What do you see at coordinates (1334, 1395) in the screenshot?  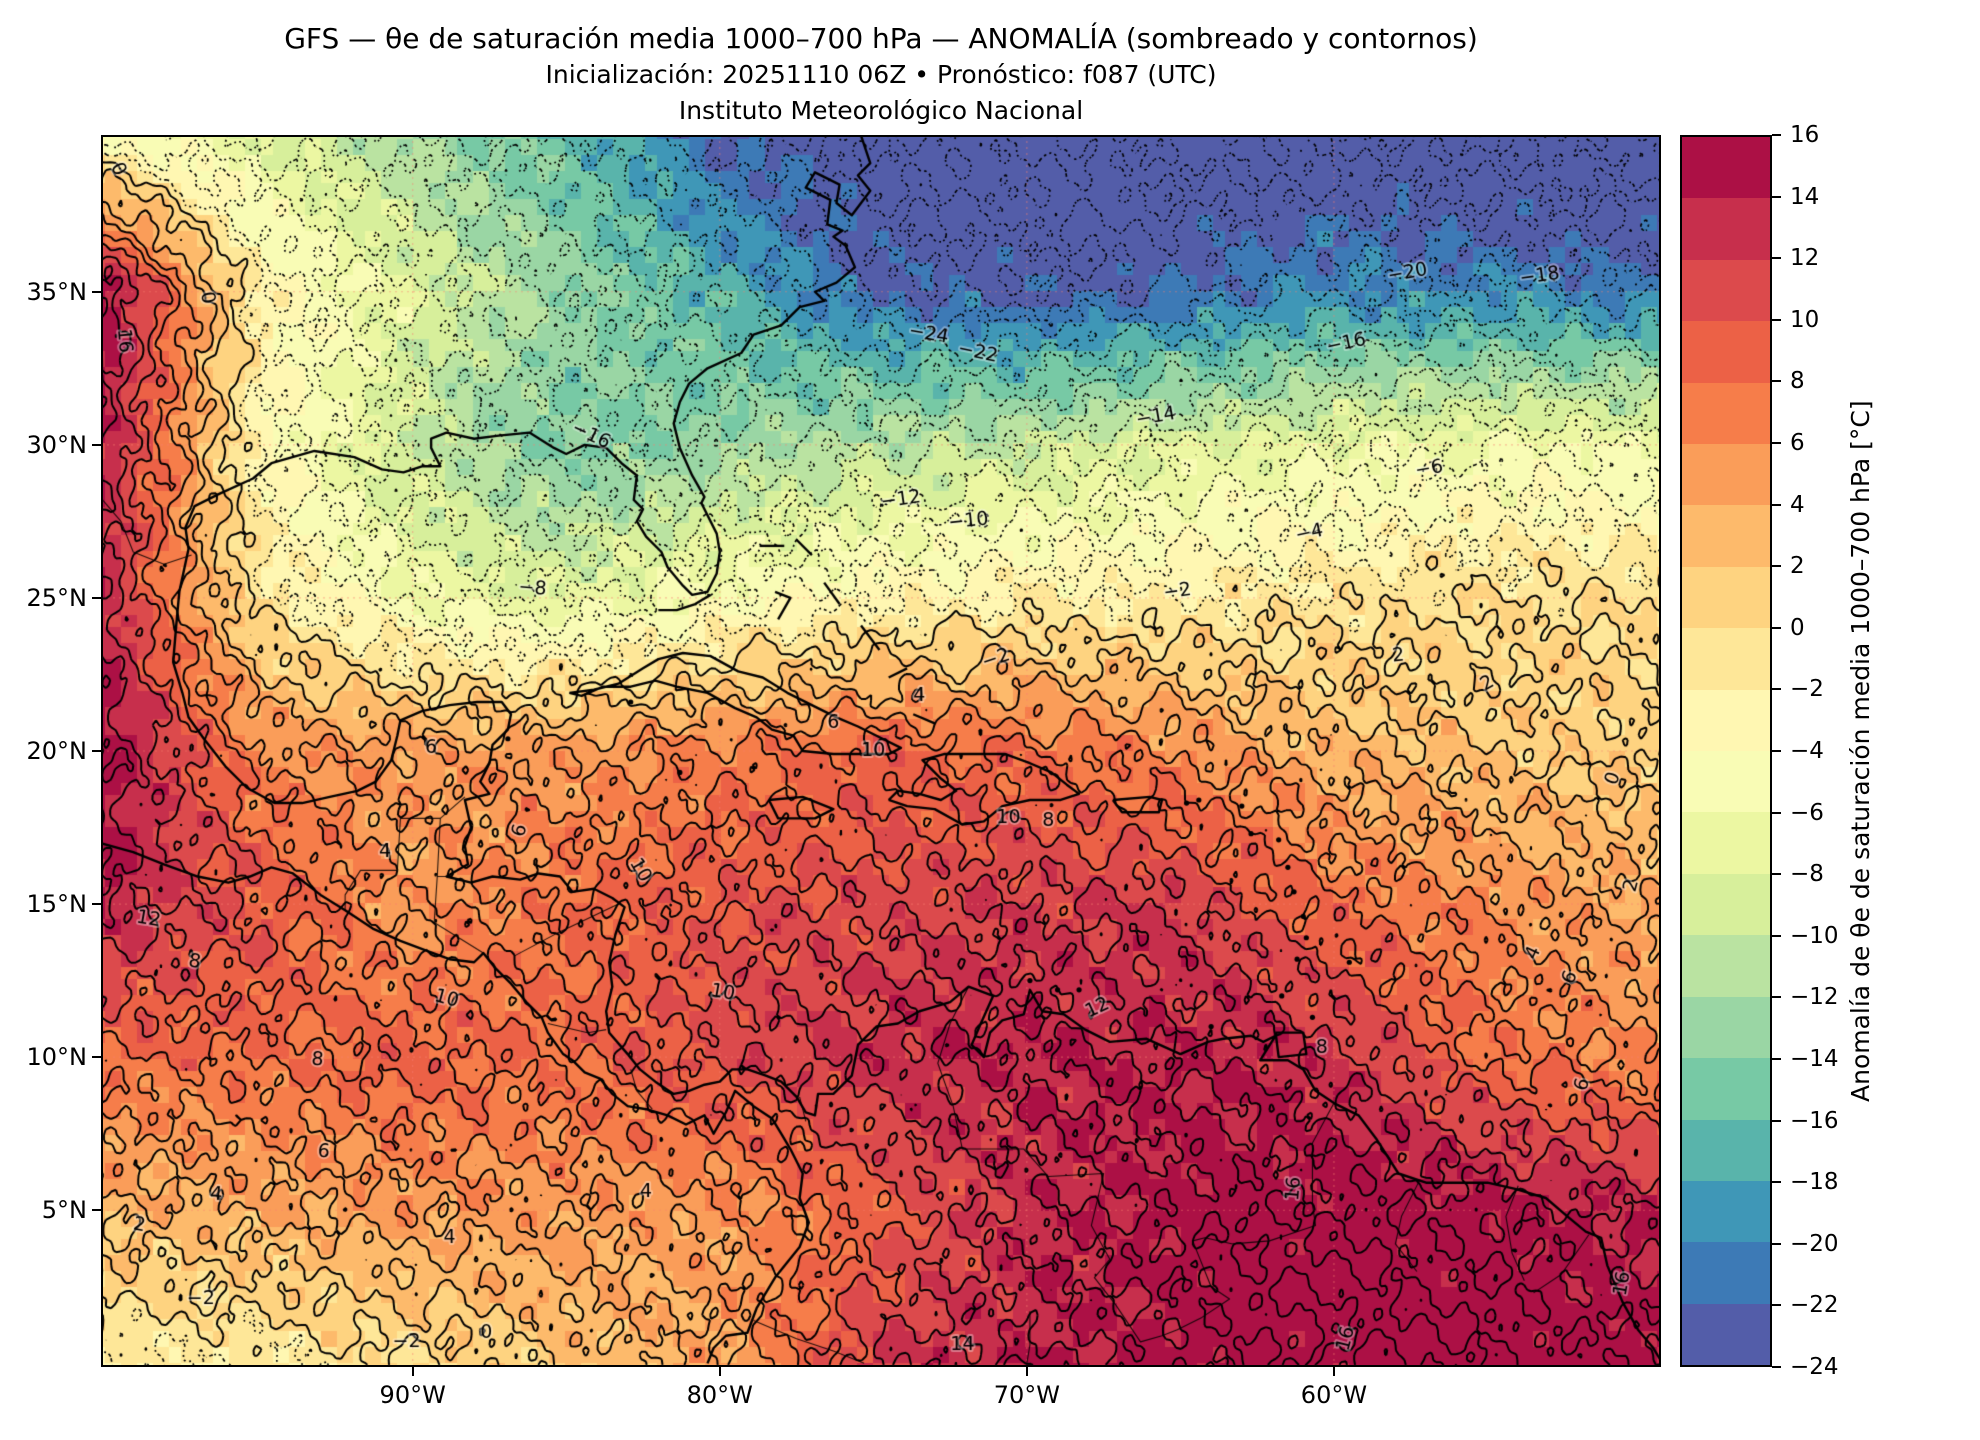 I see `x-tick-label: 60°W` at bounding box center [1334, 1395].